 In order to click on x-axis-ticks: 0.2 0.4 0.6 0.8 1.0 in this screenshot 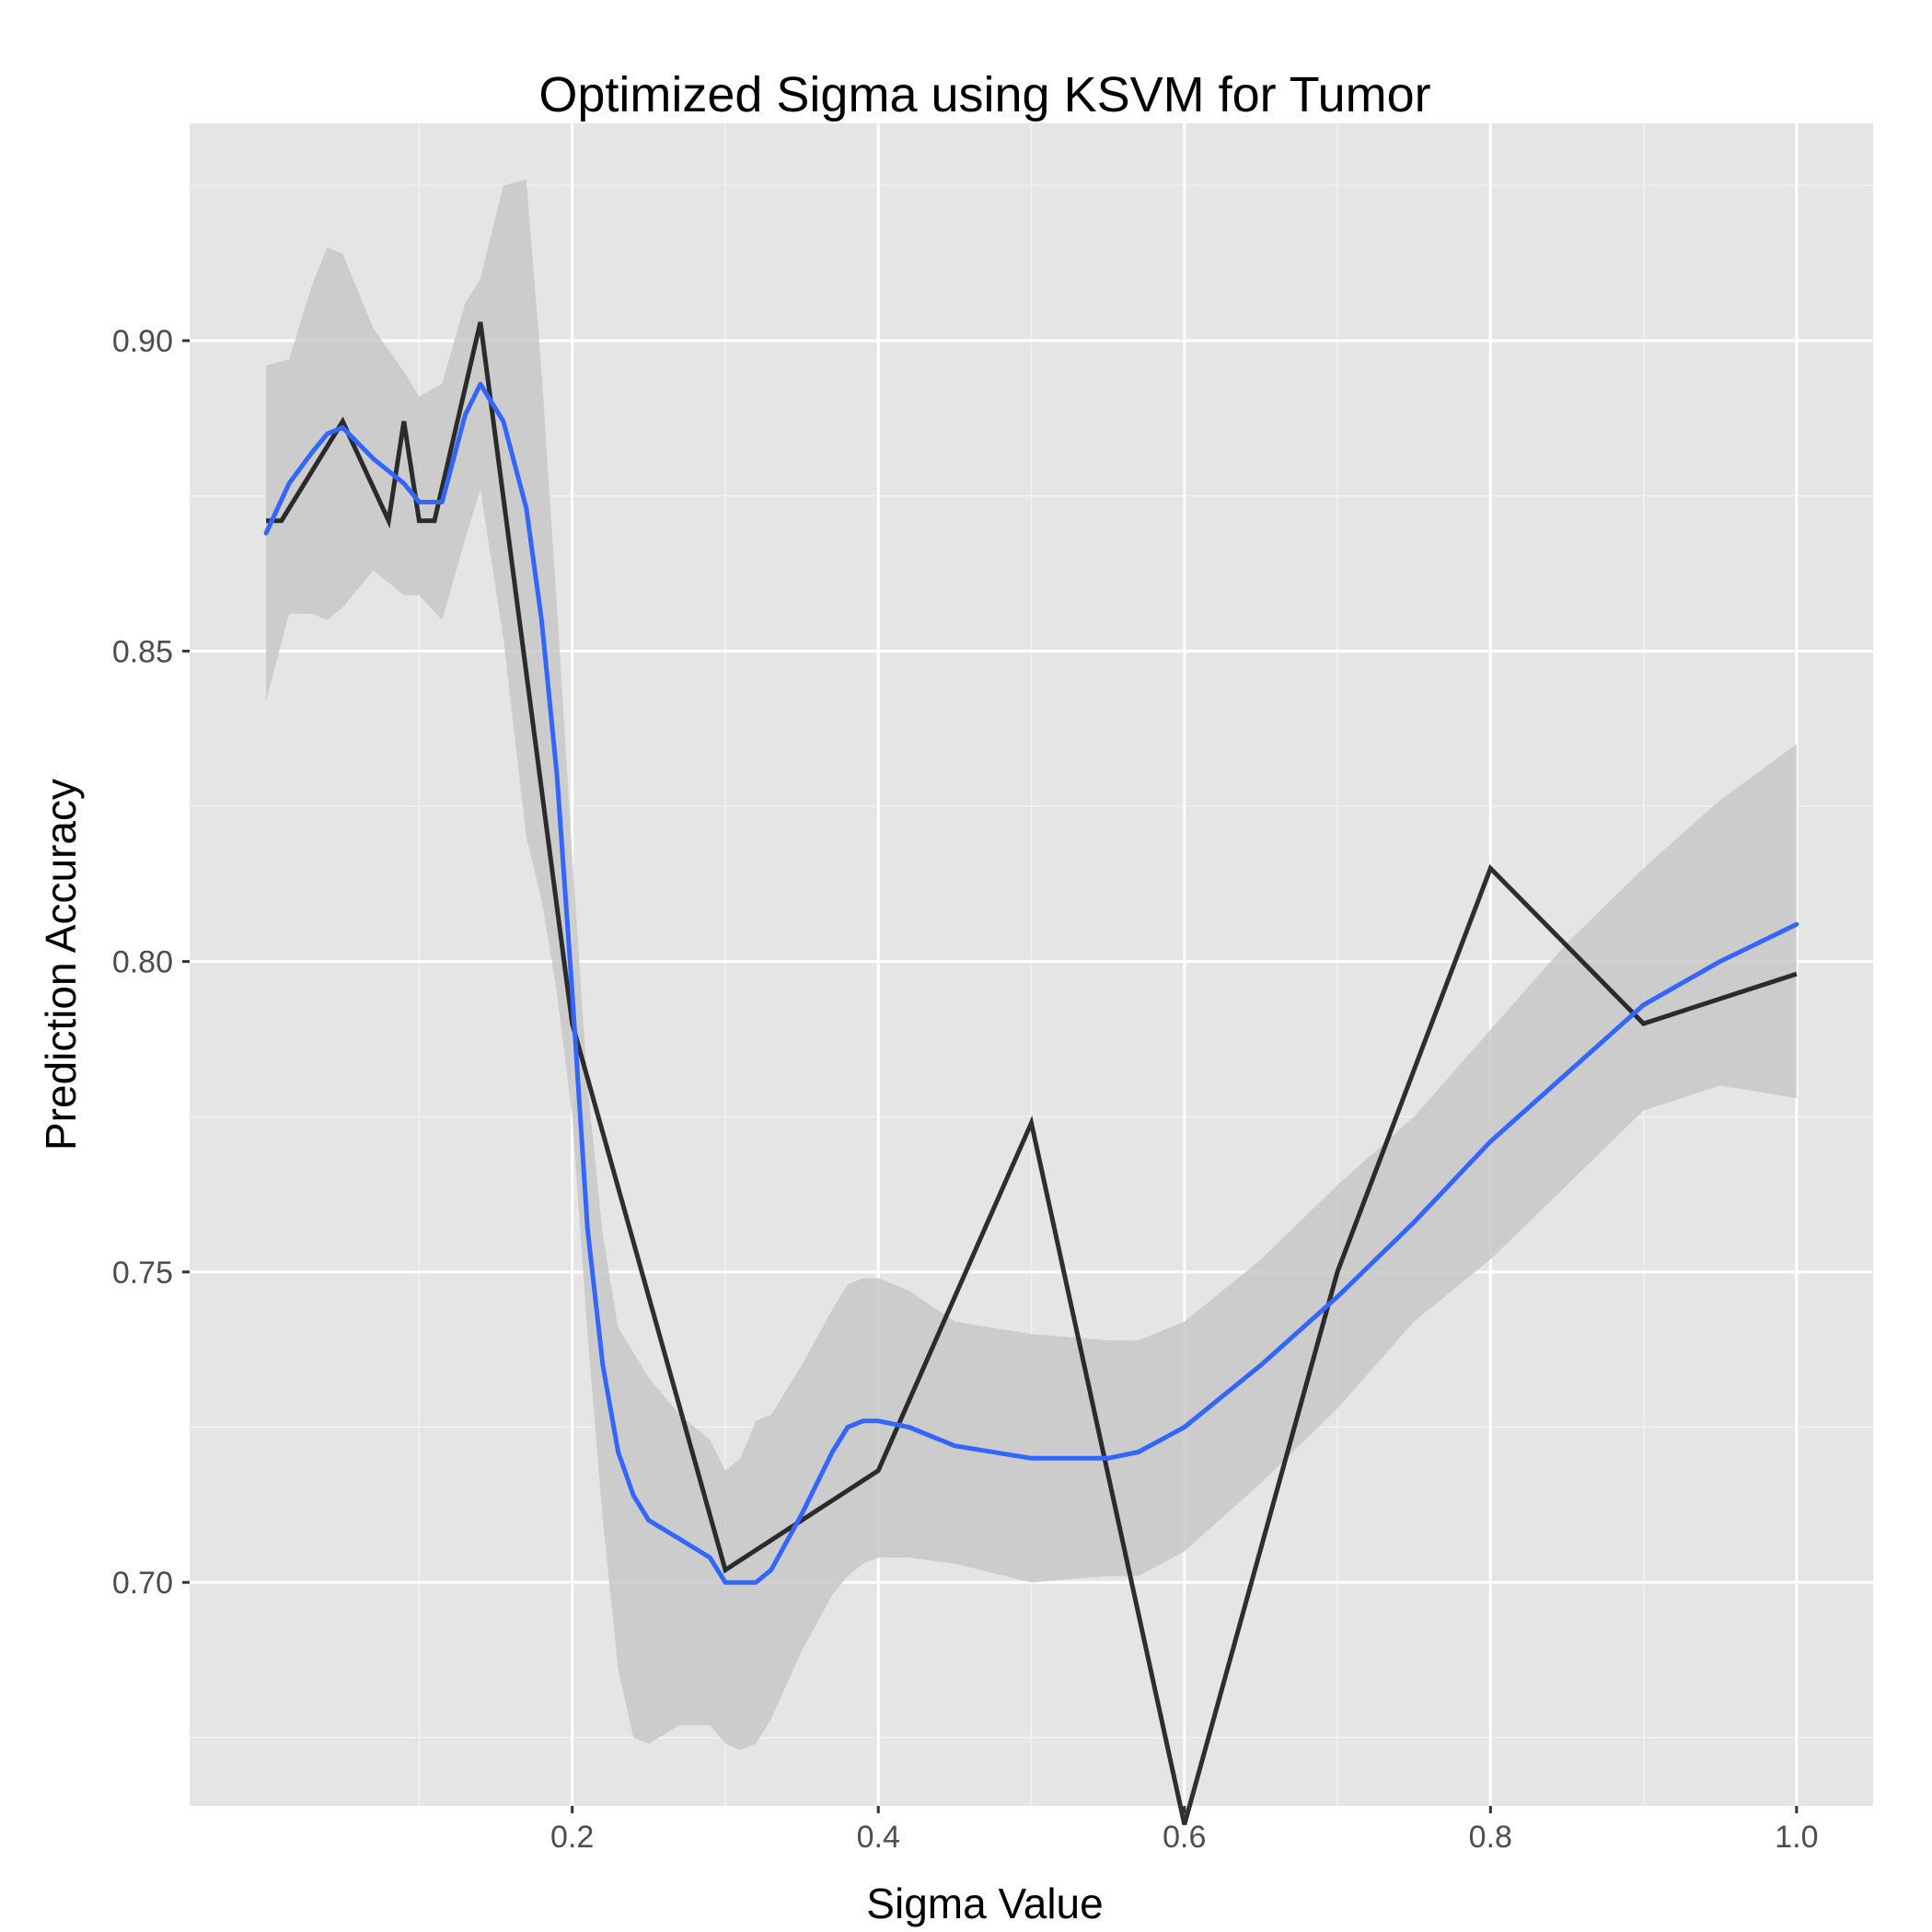, I will do `click(1184, 1831)`.